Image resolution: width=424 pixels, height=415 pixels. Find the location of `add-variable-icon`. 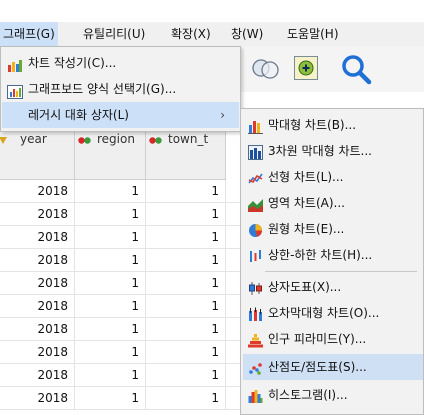

add-variable-icon is located at coordinates (306, 68).